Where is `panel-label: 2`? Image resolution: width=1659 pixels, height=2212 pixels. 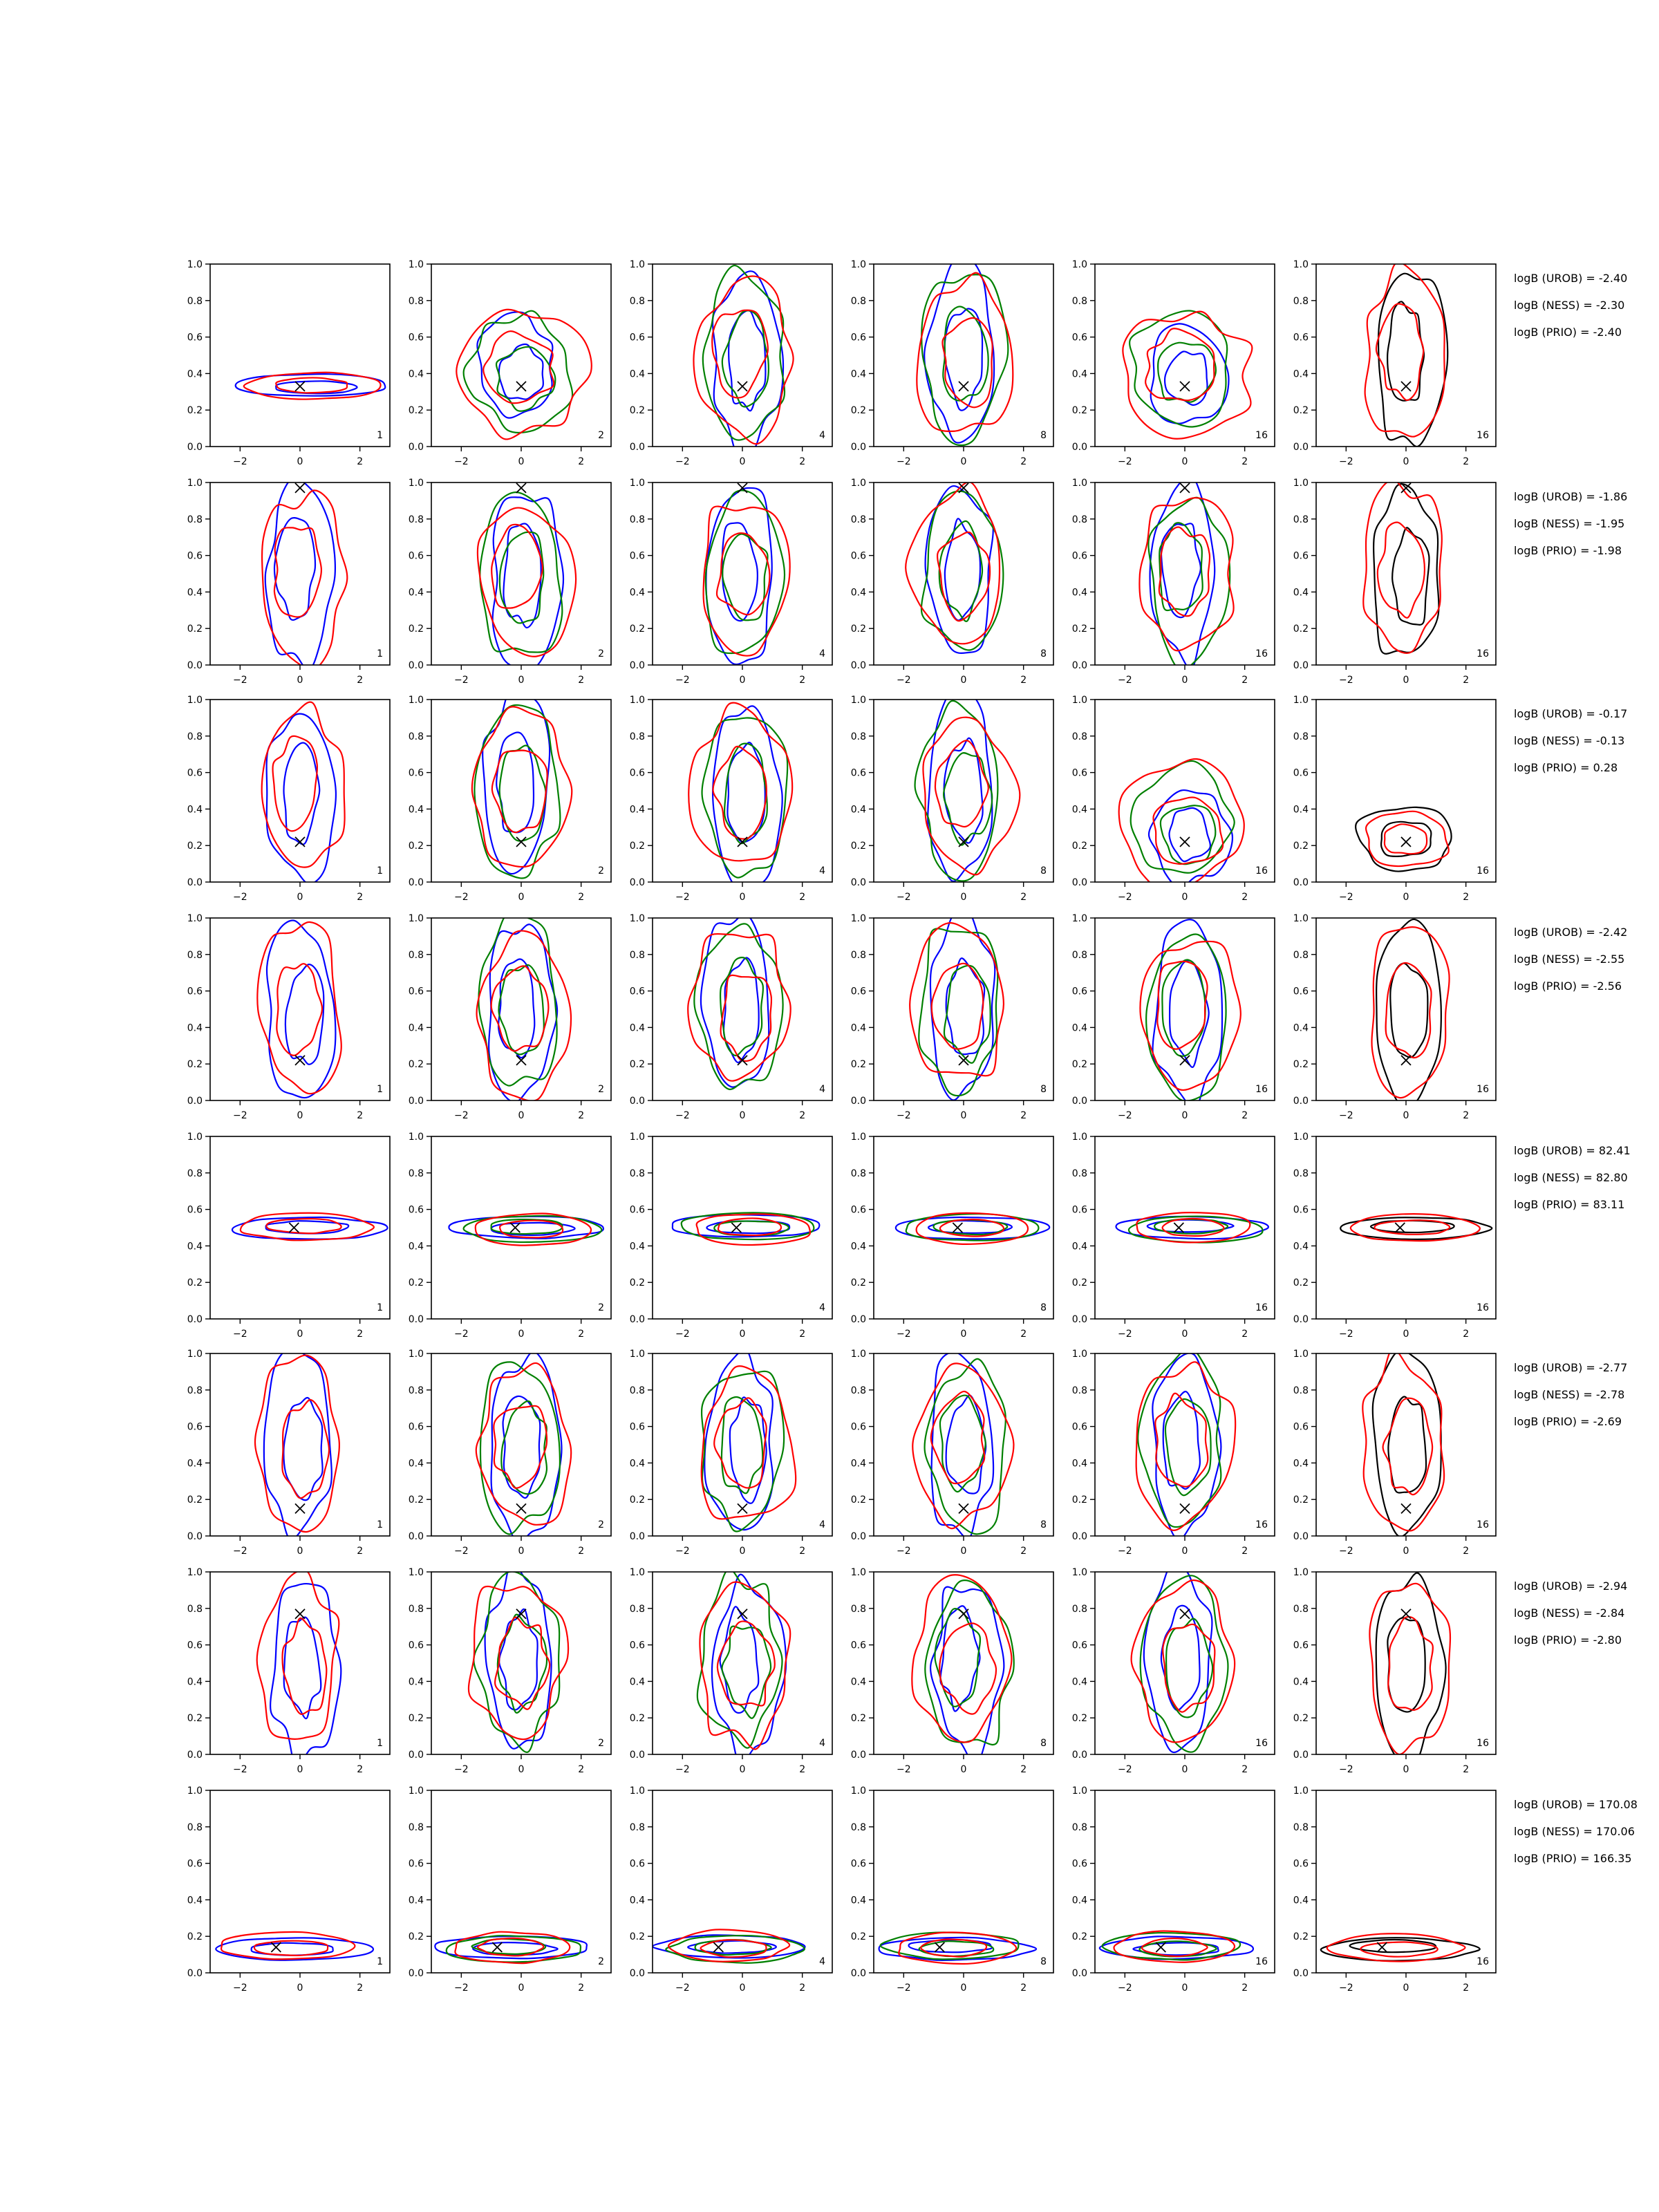
panel-label: 2 is located at coordinates (601, 1525).